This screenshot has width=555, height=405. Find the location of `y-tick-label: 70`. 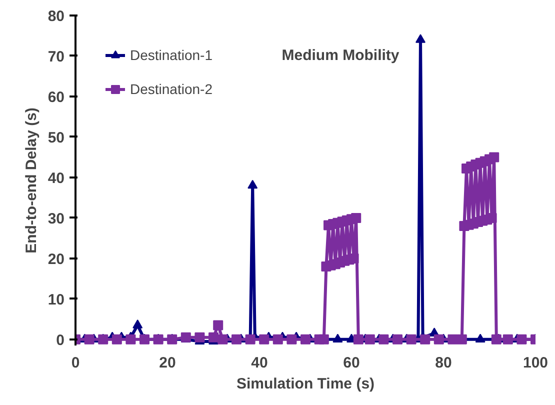

y-tick-label: 70 is located at coordinates (56, 57).